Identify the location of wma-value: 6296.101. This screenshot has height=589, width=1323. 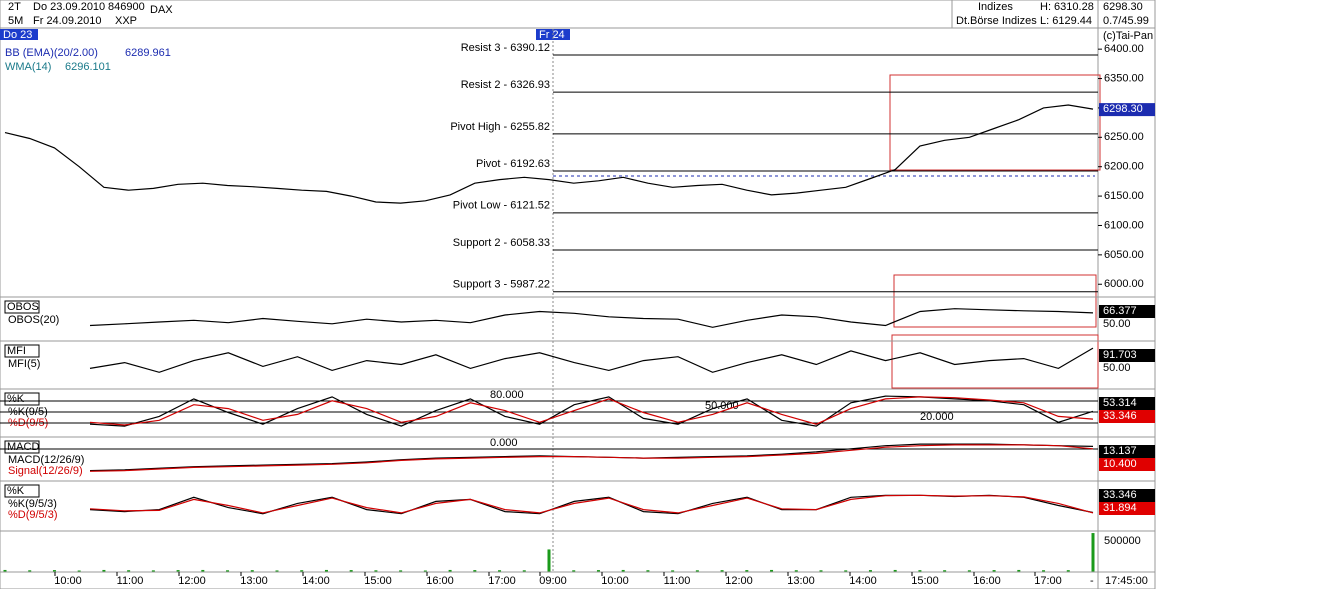
(88, 67).